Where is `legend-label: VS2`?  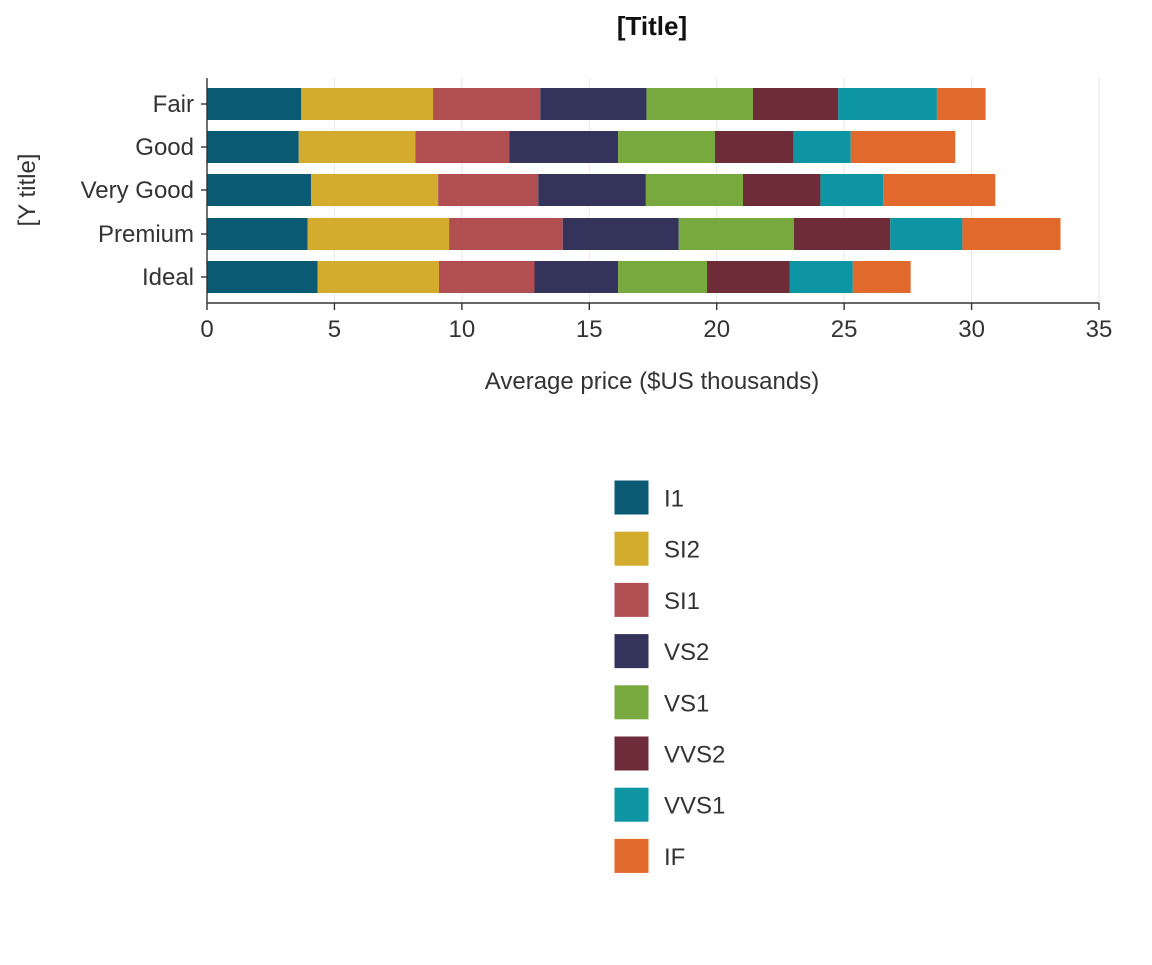 legend-label: VS2 is located at coordinates (686, 652).